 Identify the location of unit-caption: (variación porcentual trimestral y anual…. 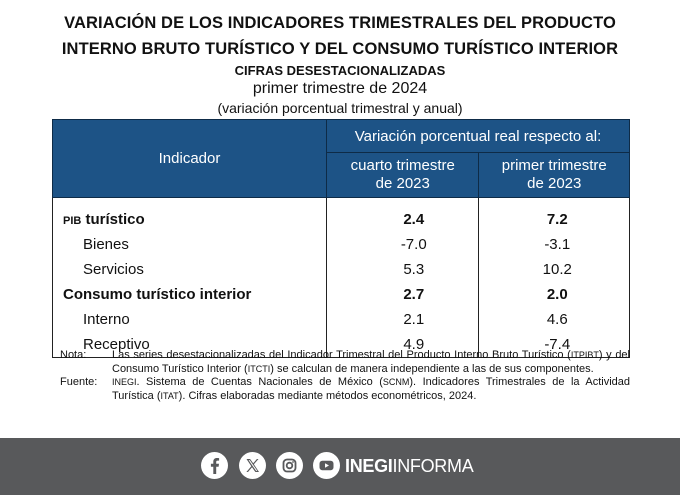
(340, 108).